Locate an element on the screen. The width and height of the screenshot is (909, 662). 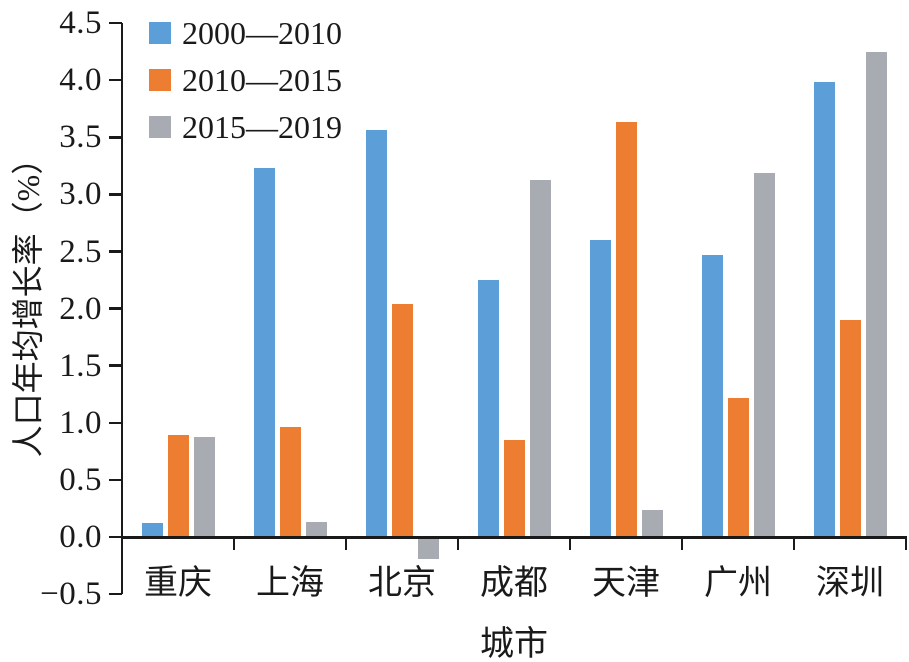
bar-重庆-2015—2019 is located at coordinates (204, 486).